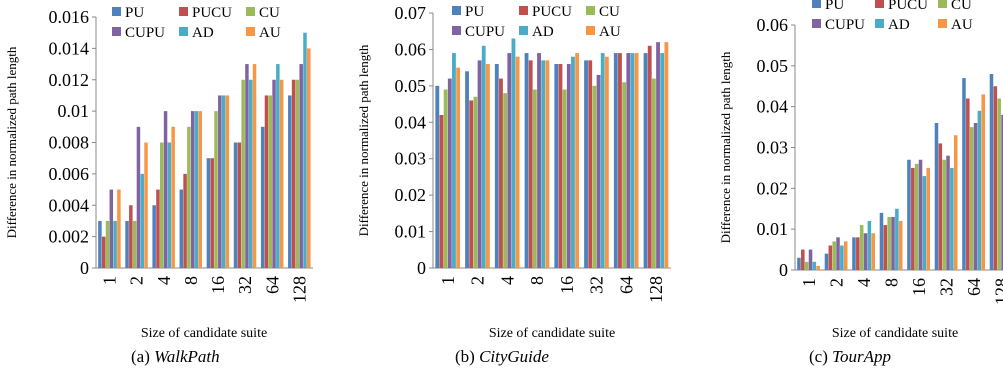 The height and width of the screenshot is (373, 1003). Describe the element at coordinates (411, 232) in the screenshot. I see `y-tick-label: 0.01` at that location.